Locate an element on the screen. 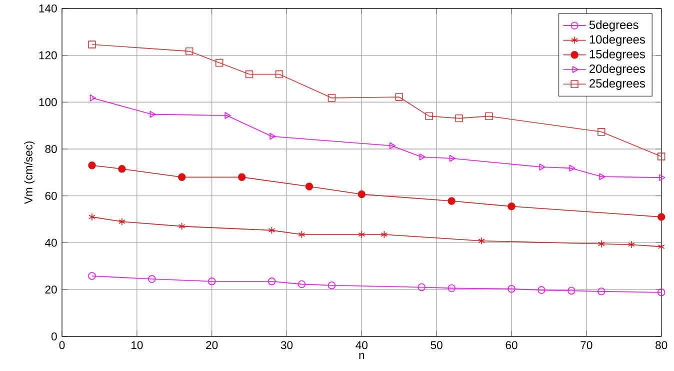 The height and width of the screenshot is (371, 674). y-tick-label: 40 is located at coordinates (51, 242).